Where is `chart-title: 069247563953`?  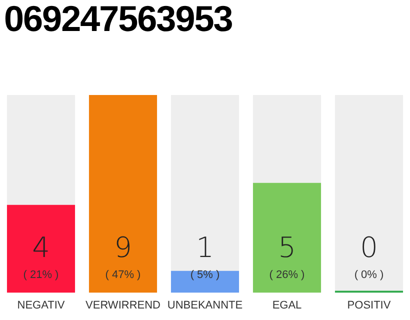
chart-title: 069247563953 is located at coordinates (118, 20).